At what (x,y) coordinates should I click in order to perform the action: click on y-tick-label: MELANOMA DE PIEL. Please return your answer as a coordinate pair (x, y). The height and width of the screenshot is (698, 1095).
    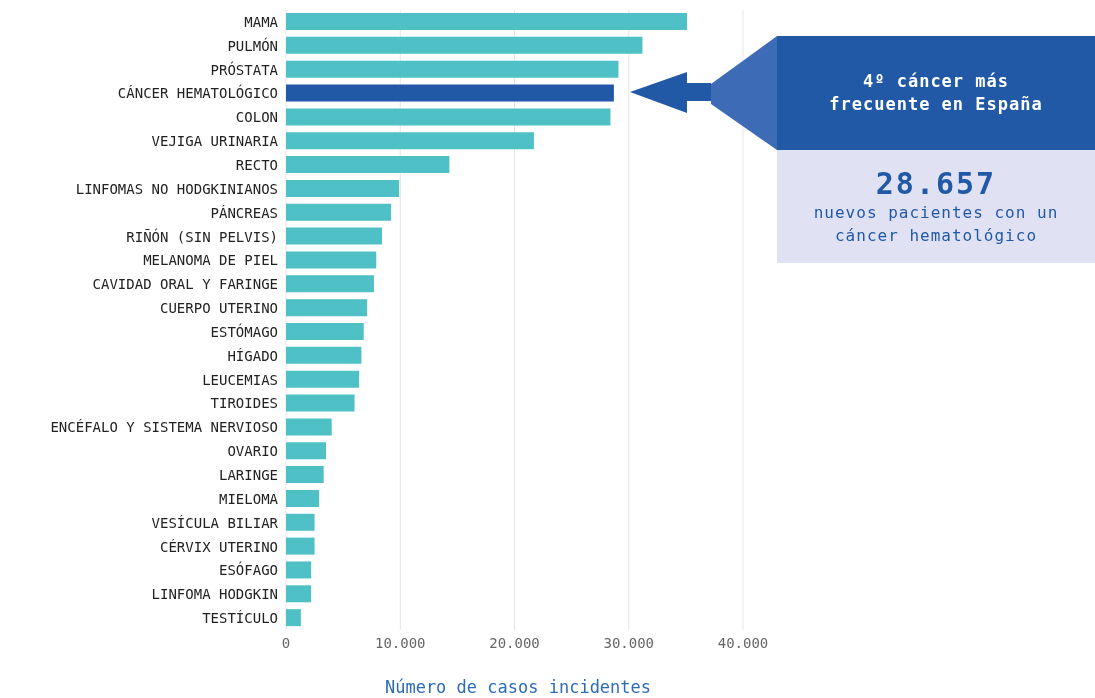
    Looking at the image, I should click on (210, 260).